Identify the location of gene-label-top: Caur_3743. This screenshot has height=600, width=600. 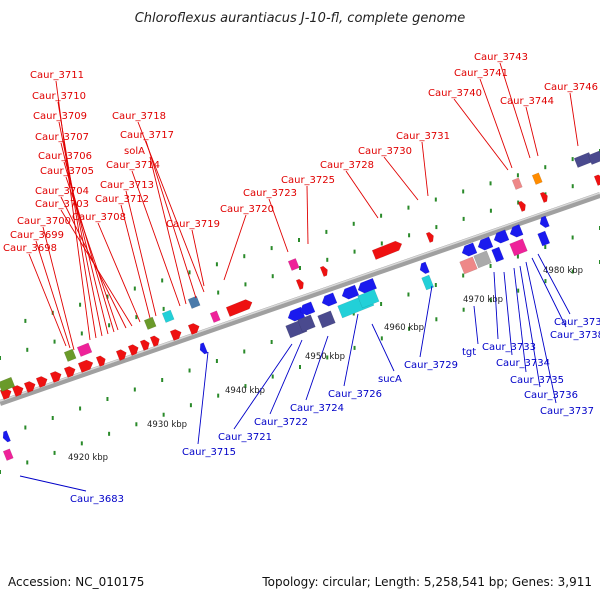
(501, 57).